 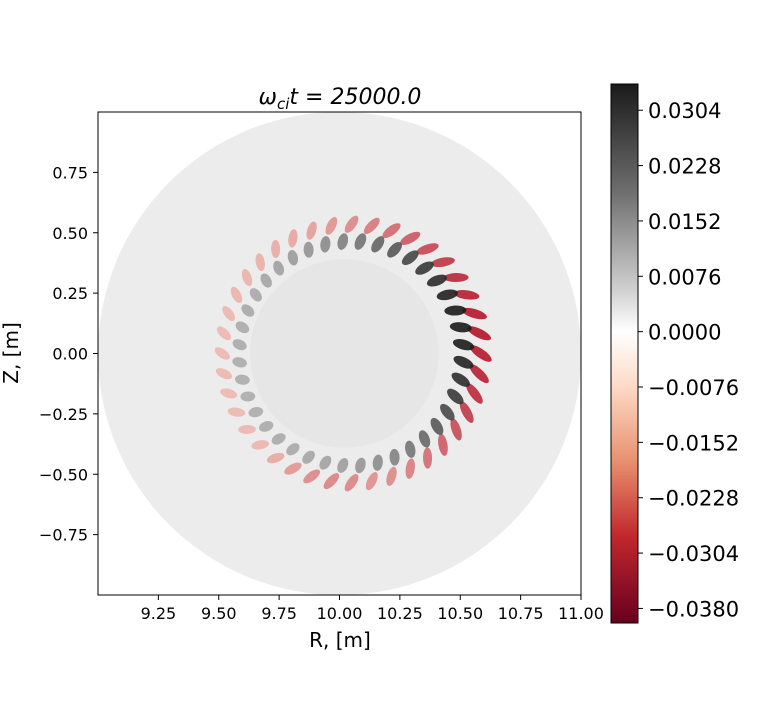 I want to click on y-tick-label: −0.50, so click(x=63, y=474).